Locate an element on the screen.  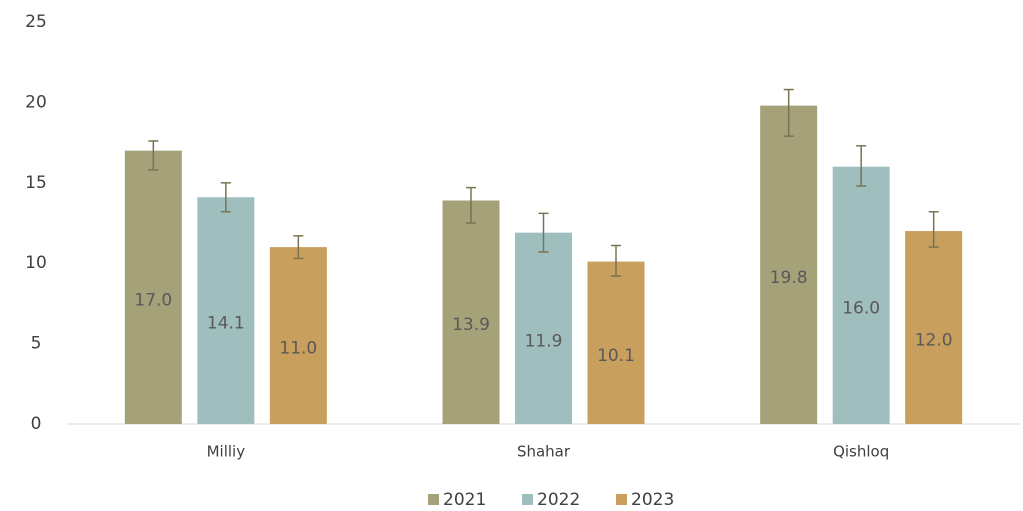
data-label: 16.0 is located at coordinates (861, 308).